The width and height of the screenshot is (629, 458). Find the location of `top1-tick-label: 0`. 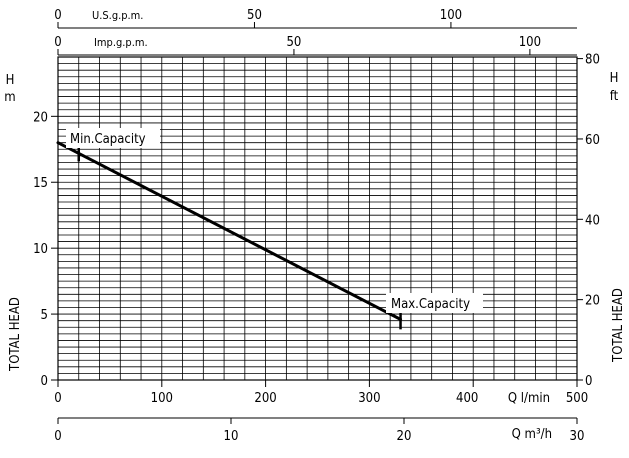

top1-tick-label: 0 is located at coordinates (57, 15).